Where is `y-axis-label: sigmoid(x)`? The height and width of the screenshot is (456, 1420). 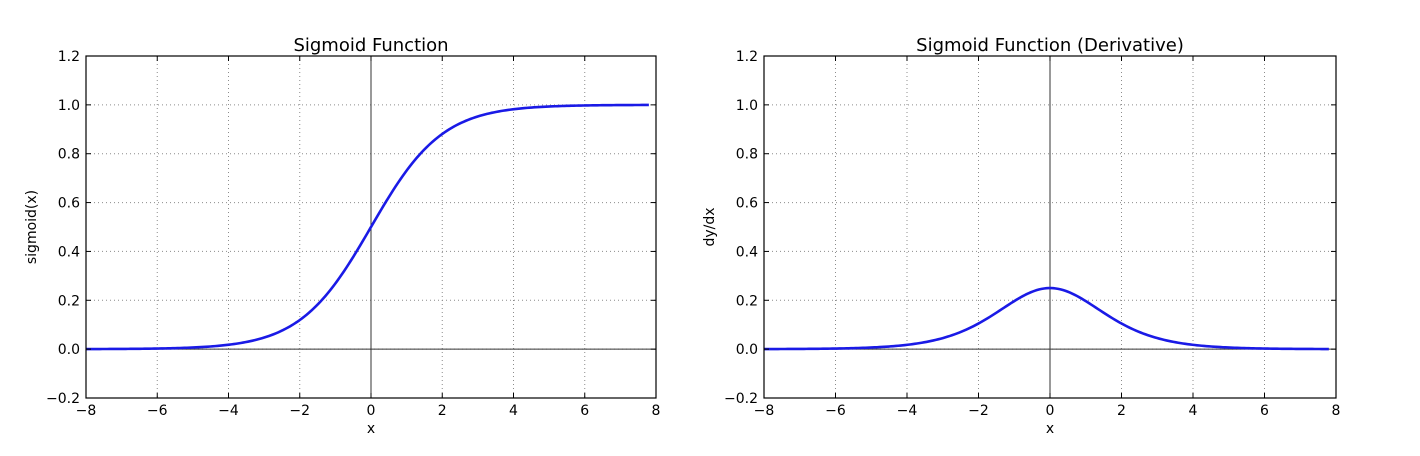
y-axis-label: sigmoid(x) is located at coordinates (32, 227).